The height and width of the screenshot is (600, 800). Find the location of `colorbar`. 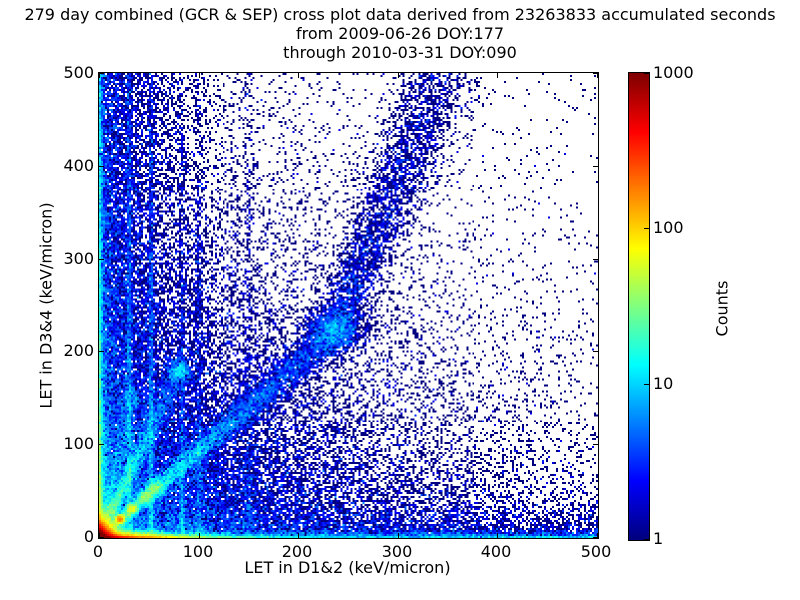

colorbar is located at coordinates (639, 306).